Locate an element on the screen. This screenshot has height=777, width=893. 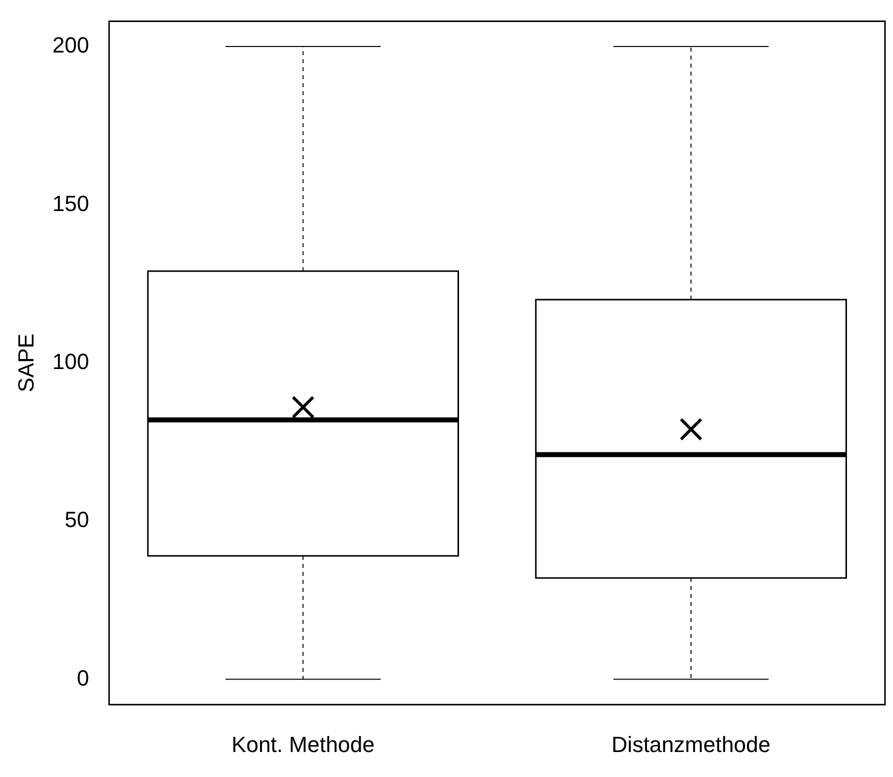
y-tick-label: 150 is located at coordinates (71, 203).